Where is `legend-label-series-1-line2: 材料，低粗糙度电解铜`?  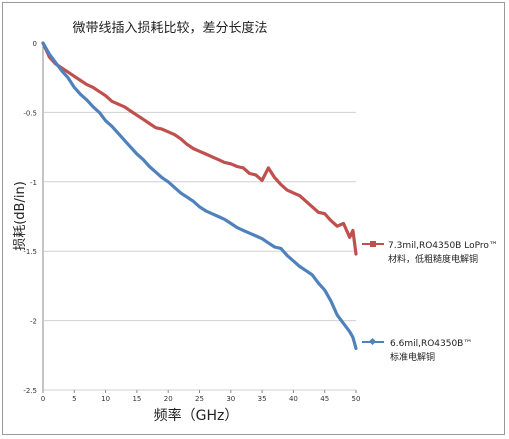 legend-label-series-1-line2: 材料，低粗糙度电解铜 is located at coordinates (433, 259).